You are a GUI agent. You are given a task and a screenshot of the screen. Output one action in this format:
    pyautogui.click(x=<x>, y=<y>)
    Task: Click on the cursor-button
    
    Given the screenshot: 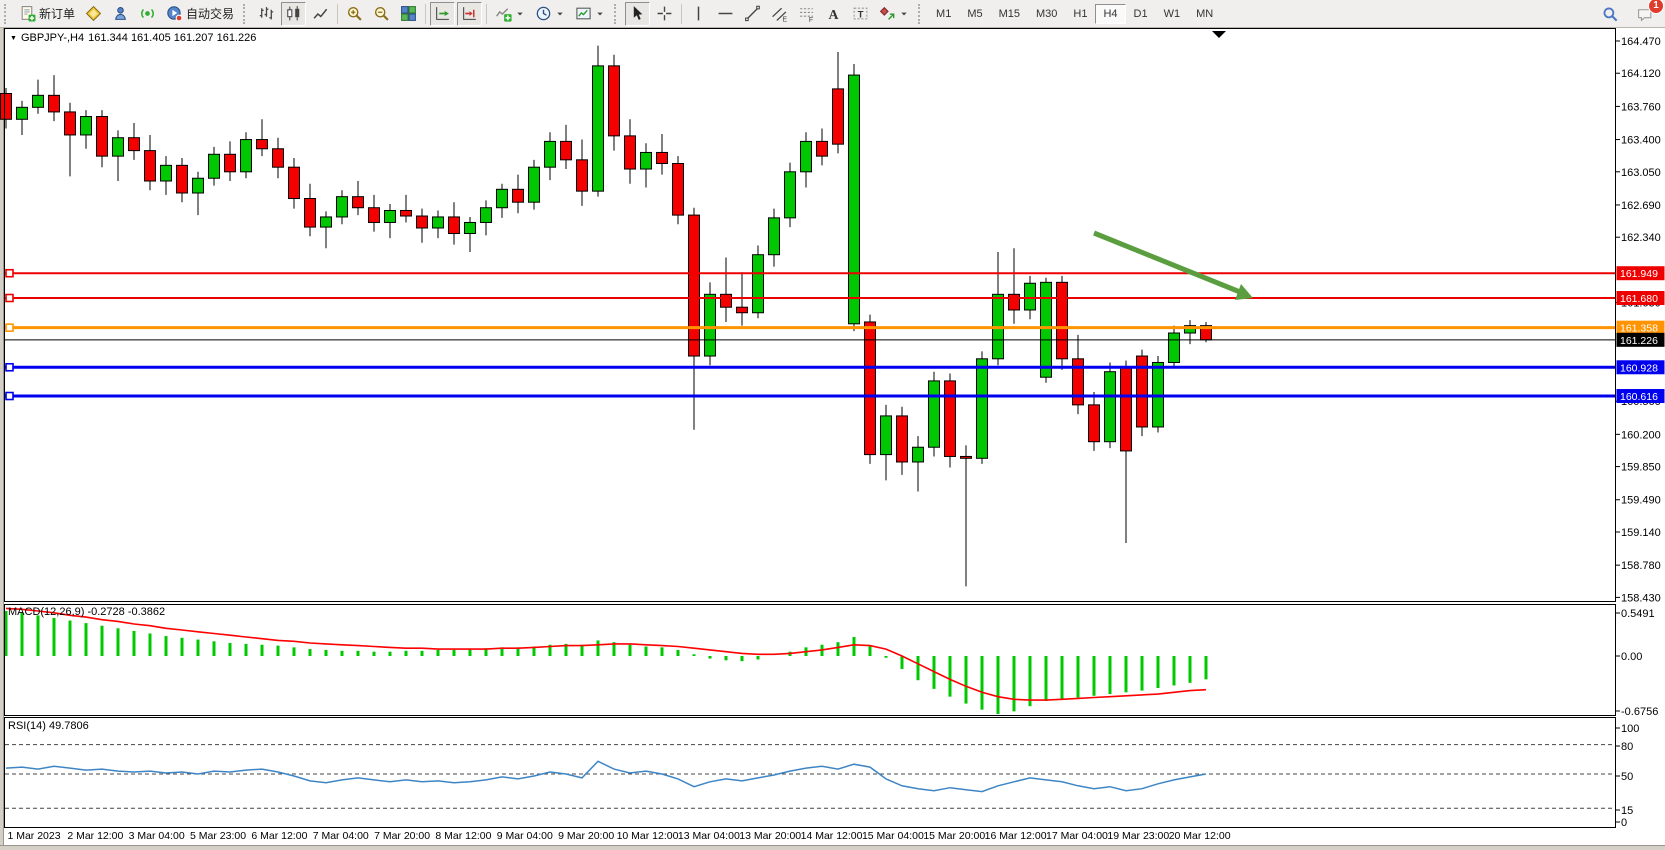 What is the action you would take?
    pyautogui.click(x=638, y=13)
    